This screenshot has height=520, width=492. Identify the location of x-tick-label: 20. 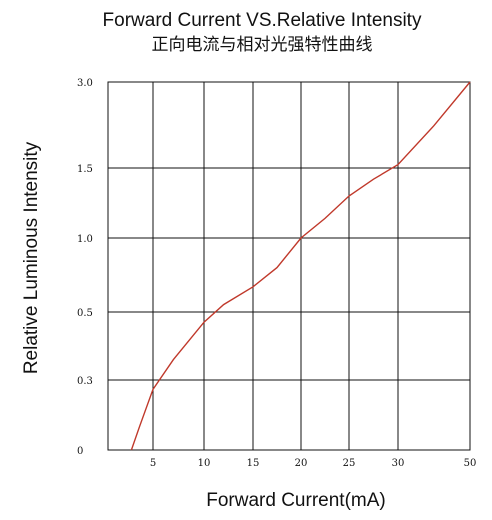
(301, 463).